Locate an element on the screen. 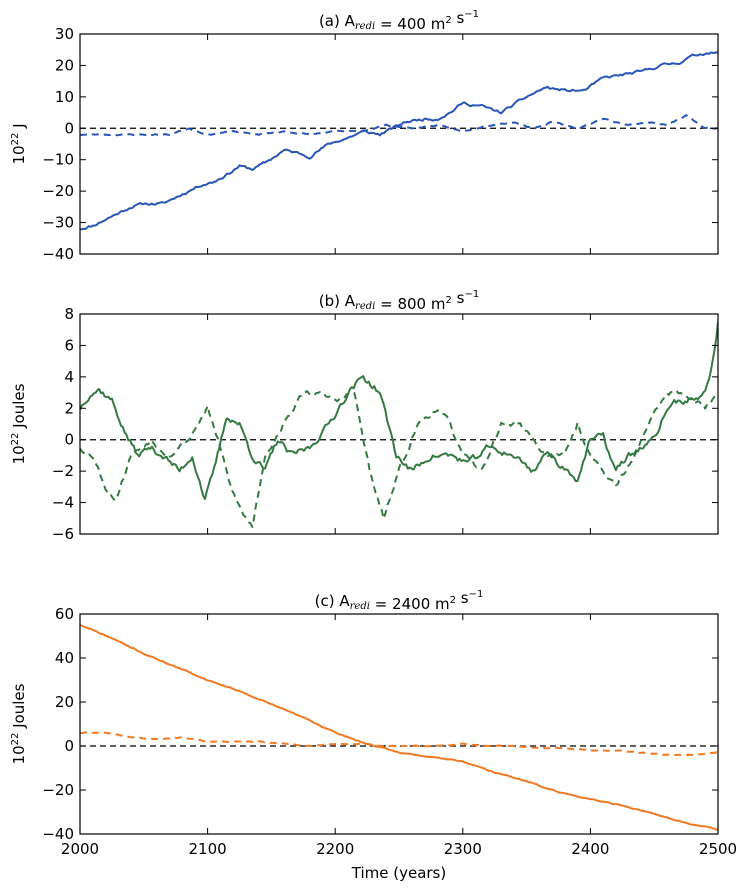 Image resolution: width=748 pixels, height=892 pixels. x-axis-label: Time (years) is located at coordinates (398, 873).